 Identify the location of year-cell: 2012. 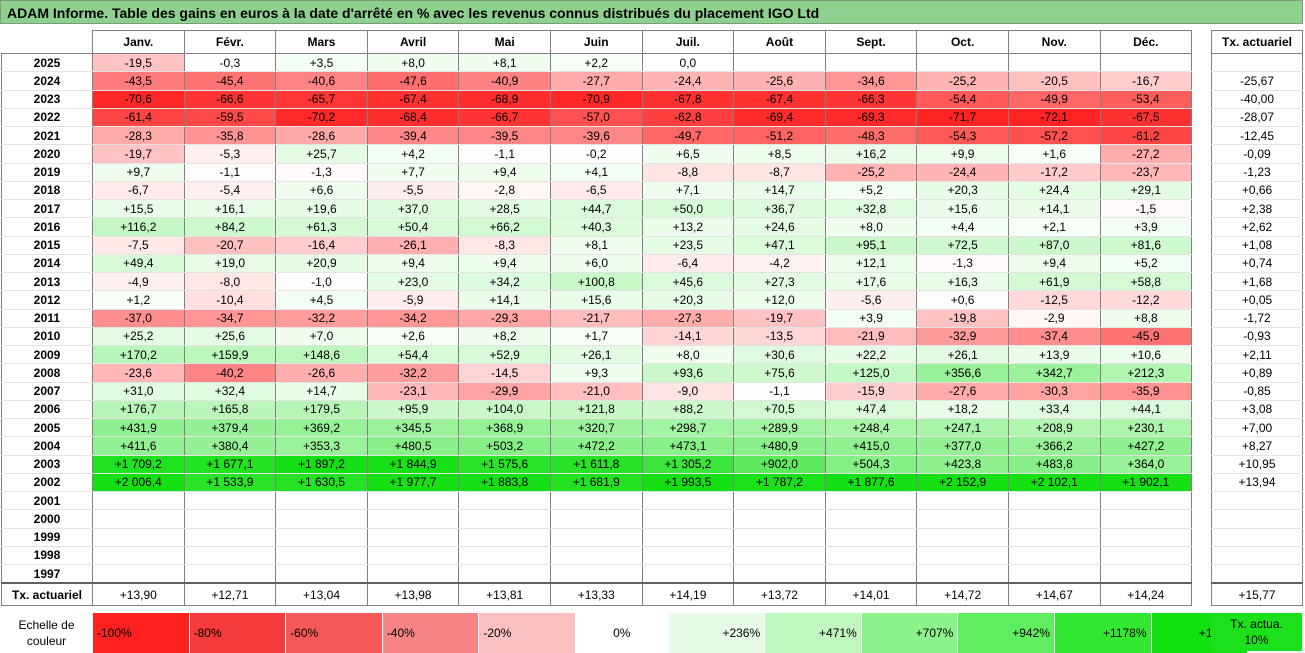
(47, 300).